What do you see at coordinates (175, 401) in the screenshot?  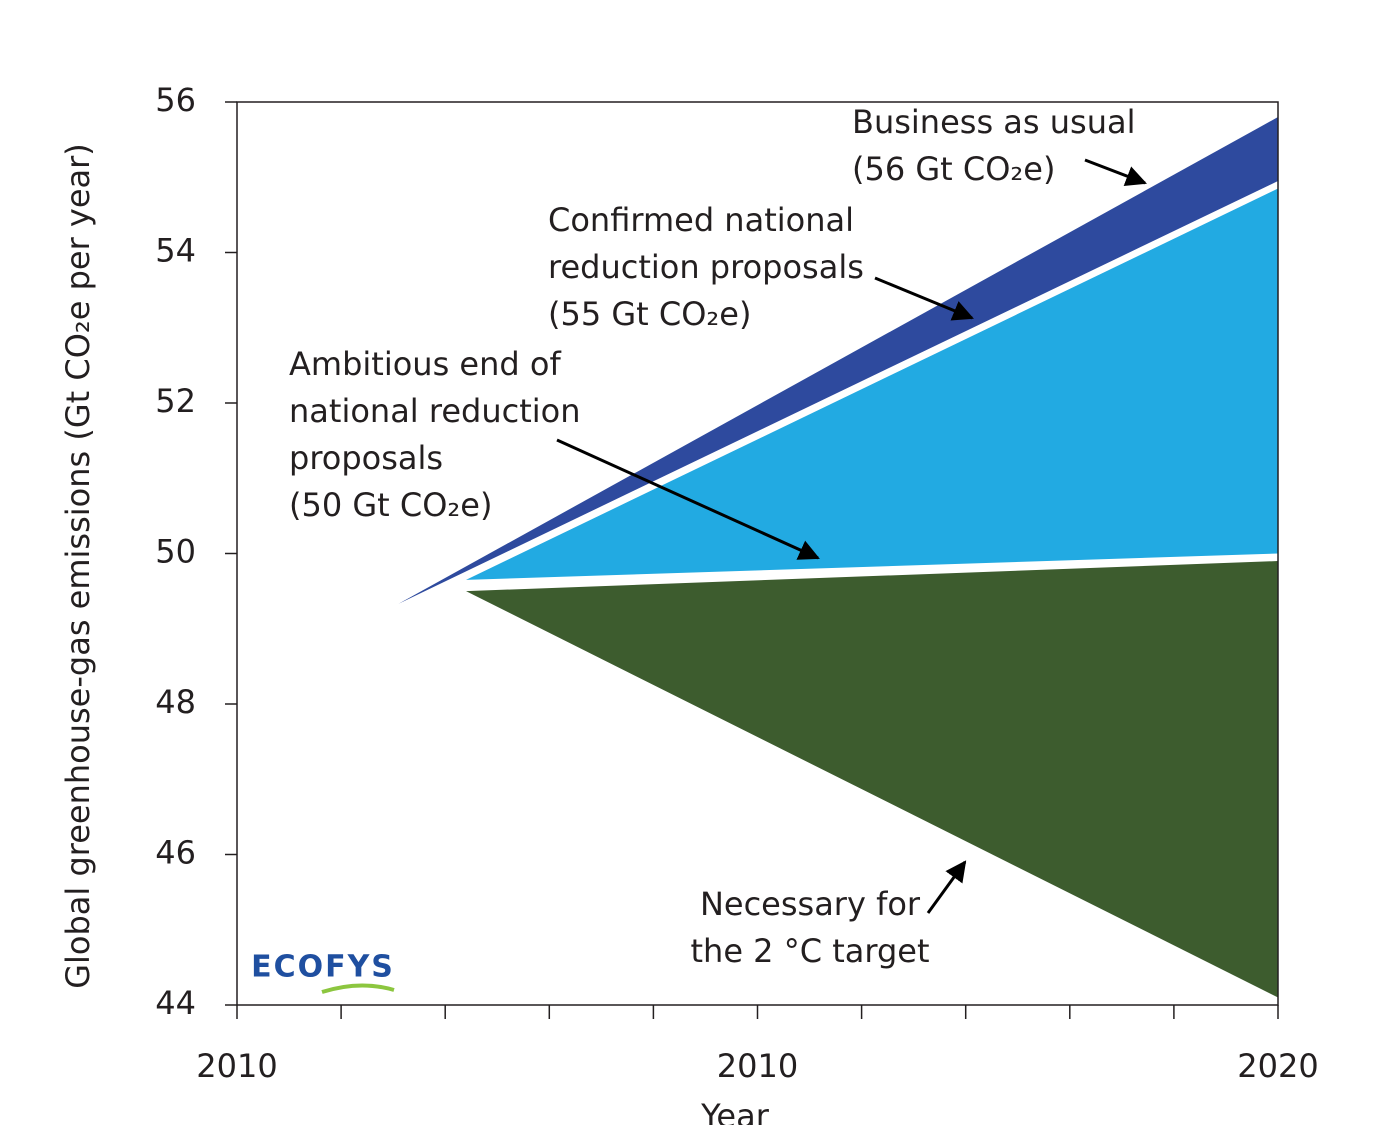 I see `y-tick-label: 52` at bounding box center [175, 401].